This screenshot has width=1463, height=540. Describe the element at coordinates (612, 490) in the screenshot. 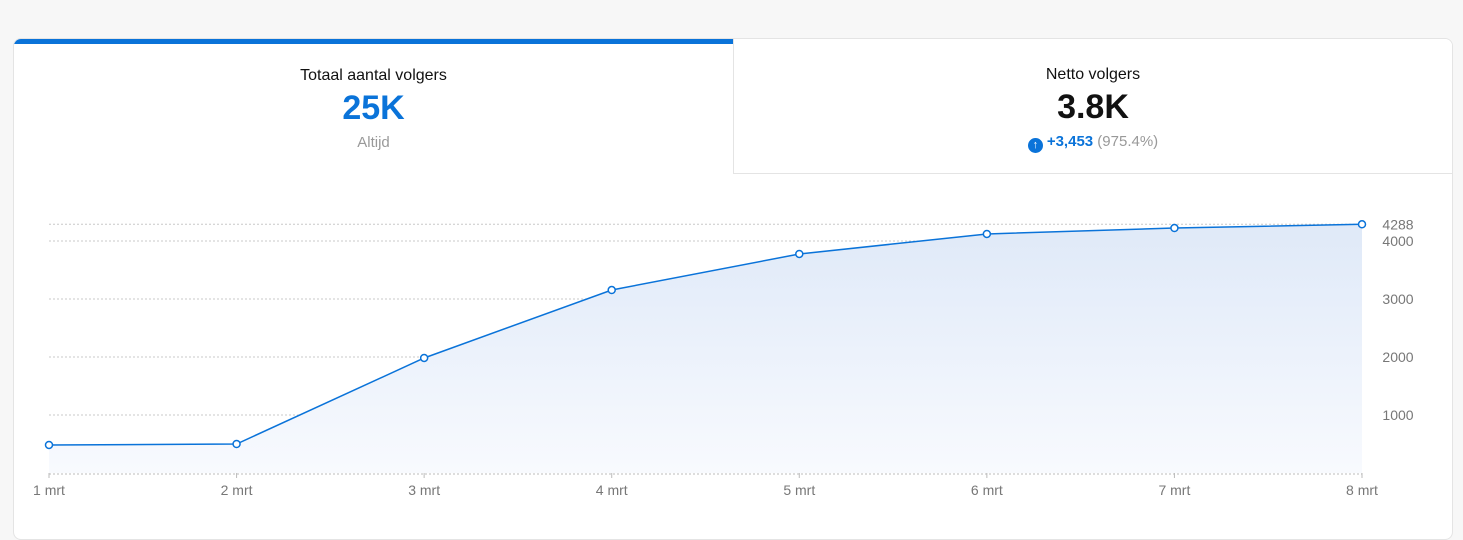

I see `x-tick-label: 4 mrt` at that location.